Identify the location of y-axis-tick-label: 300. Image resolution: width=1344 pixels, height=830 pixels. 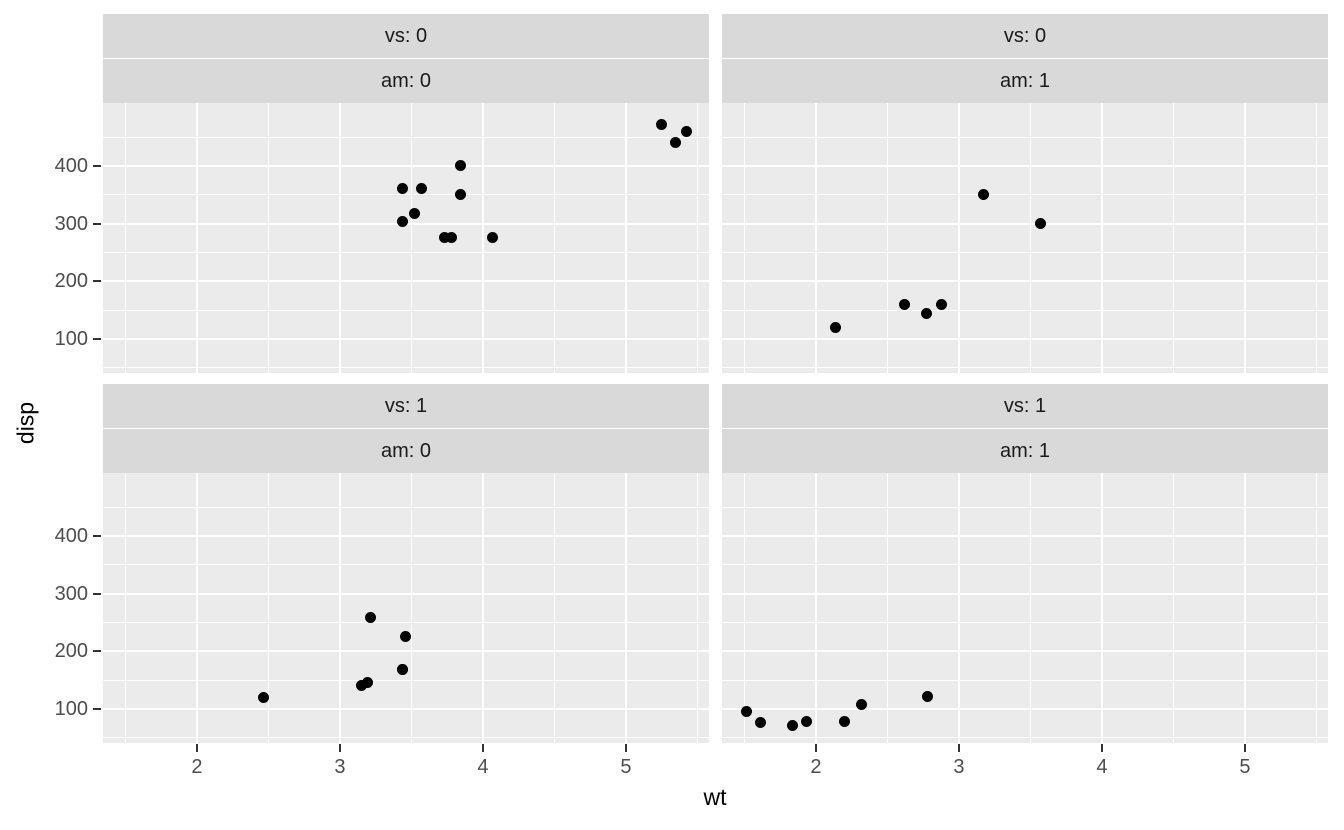
(71, 593).